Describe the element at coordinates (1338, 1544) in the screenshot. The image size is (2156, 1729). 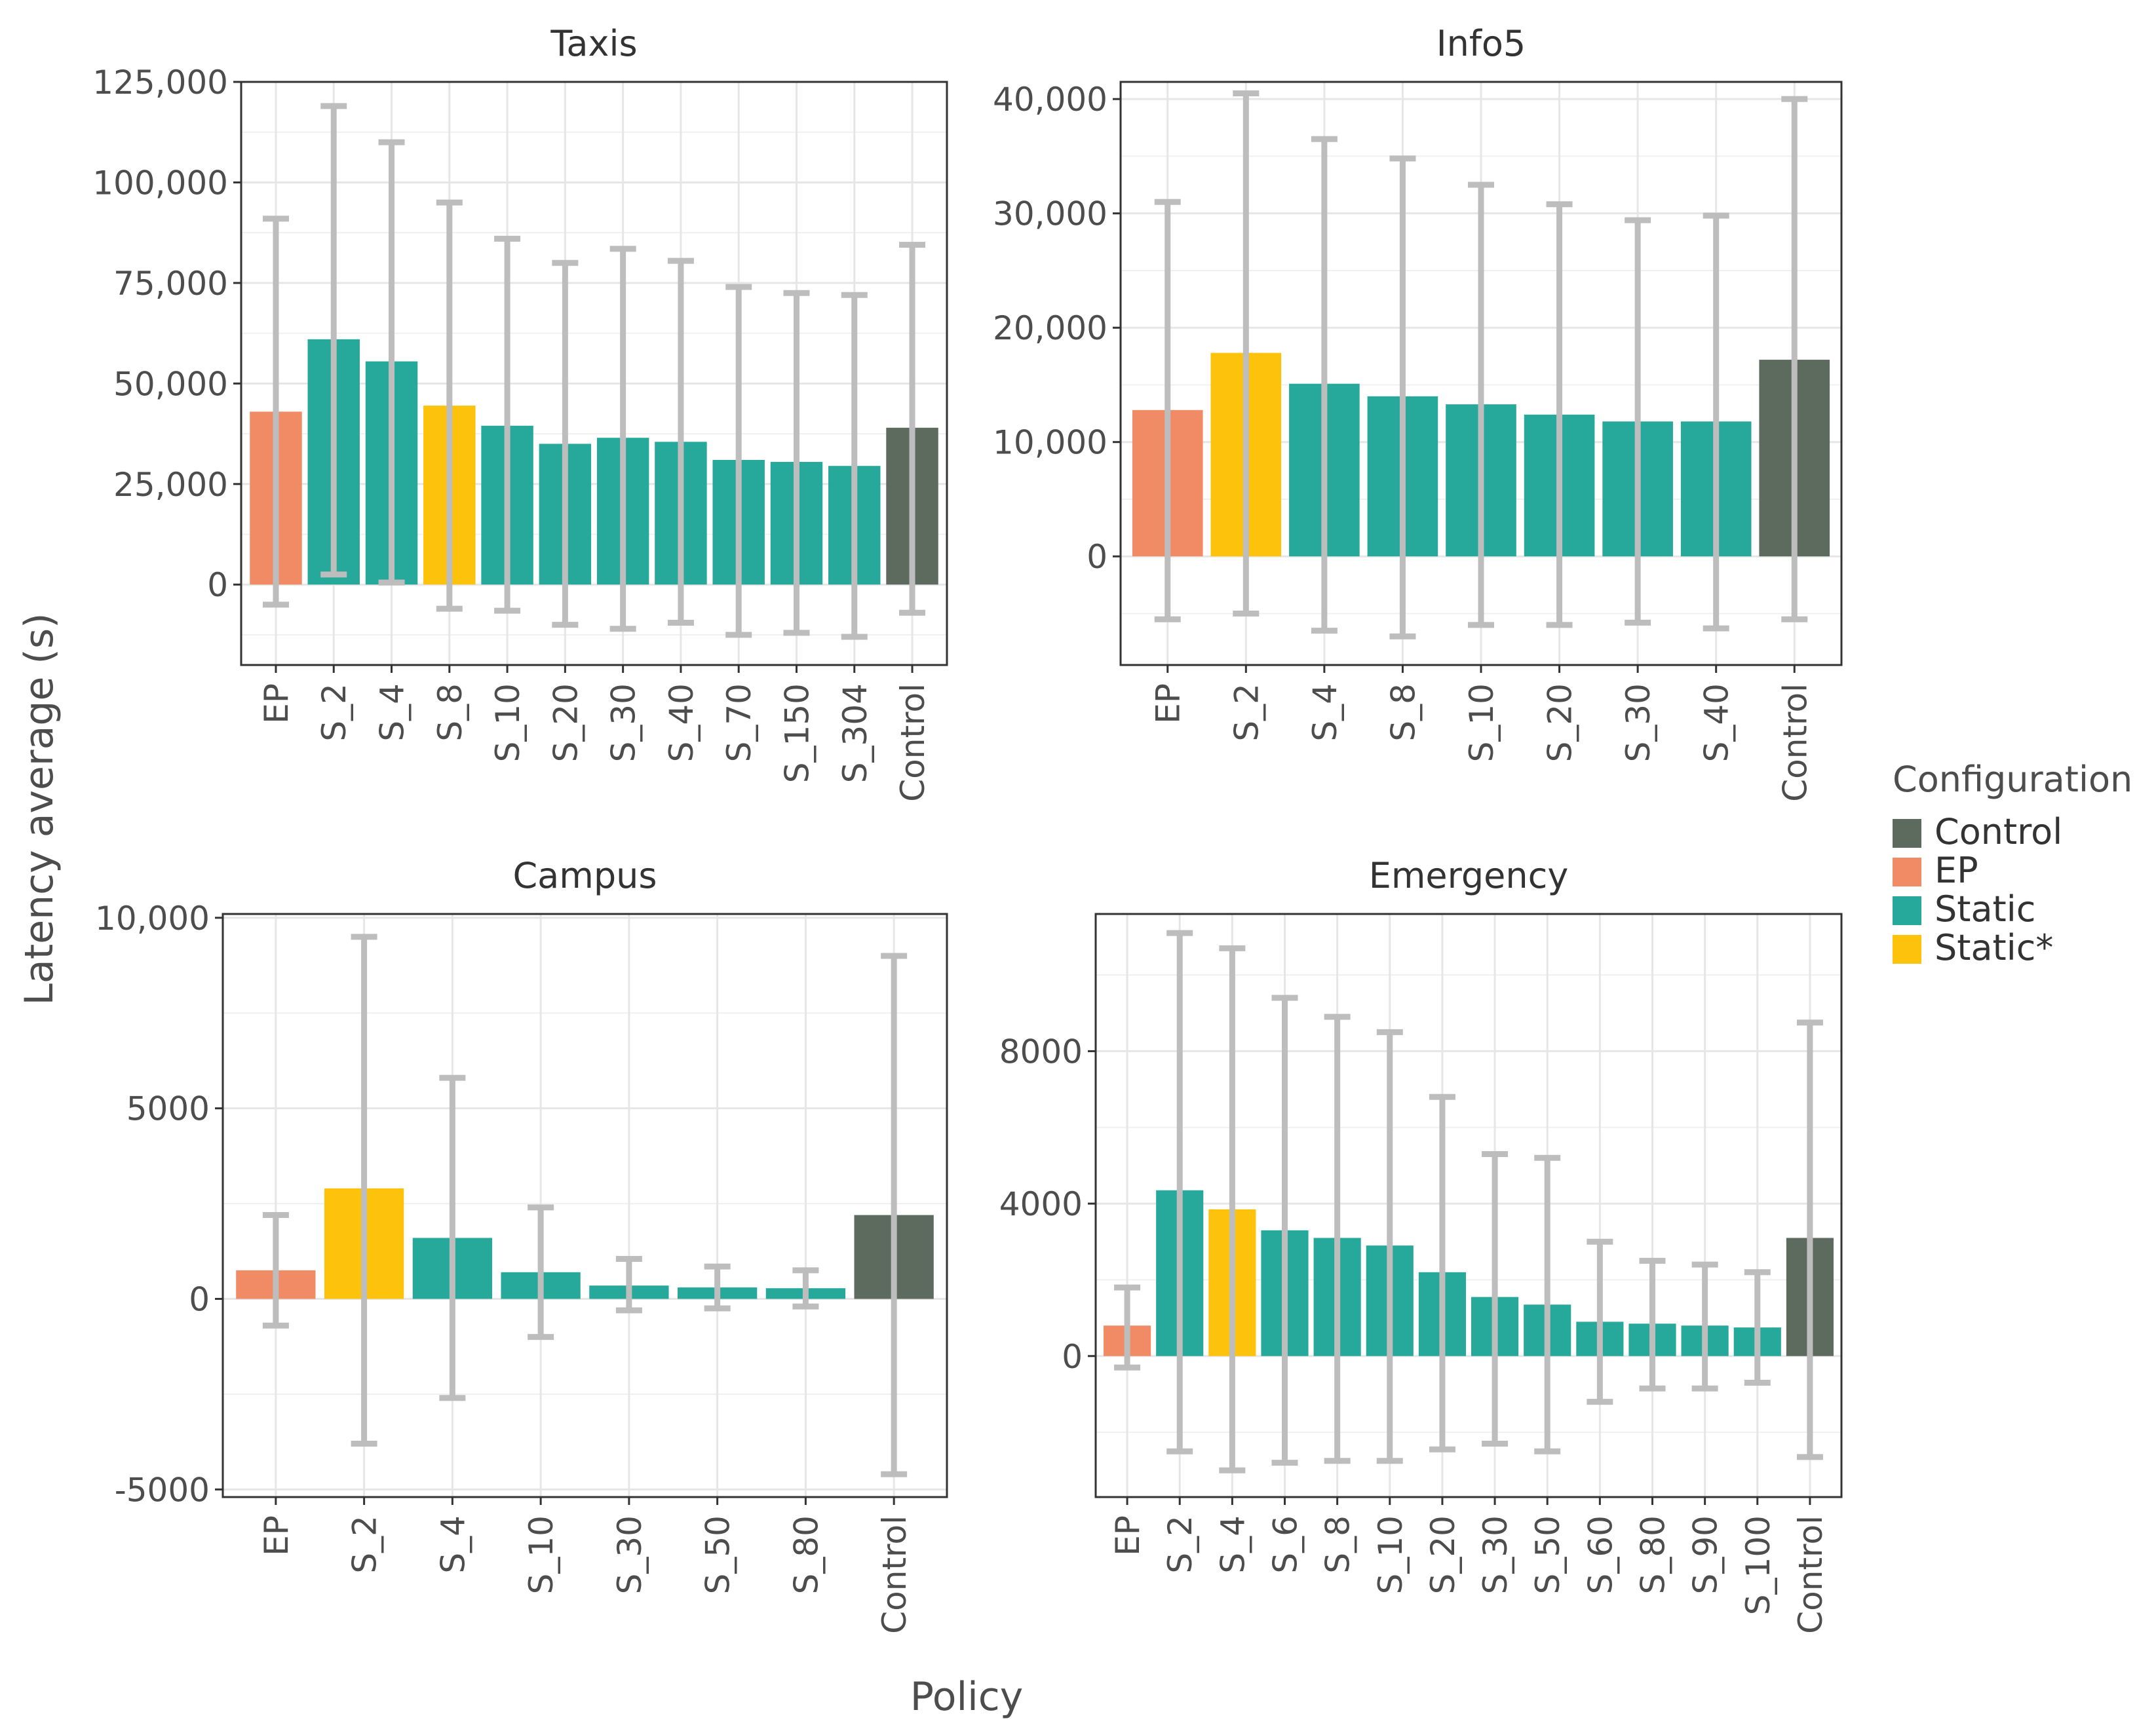
I see `x-tick-label: S_8` at that location.